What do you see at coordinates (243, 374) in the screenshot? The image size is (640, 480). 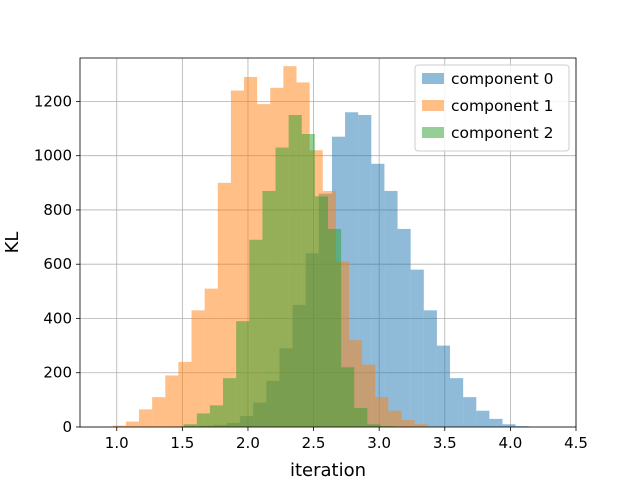 I see `bar-s2-b4` at bounding box center [243, 374].